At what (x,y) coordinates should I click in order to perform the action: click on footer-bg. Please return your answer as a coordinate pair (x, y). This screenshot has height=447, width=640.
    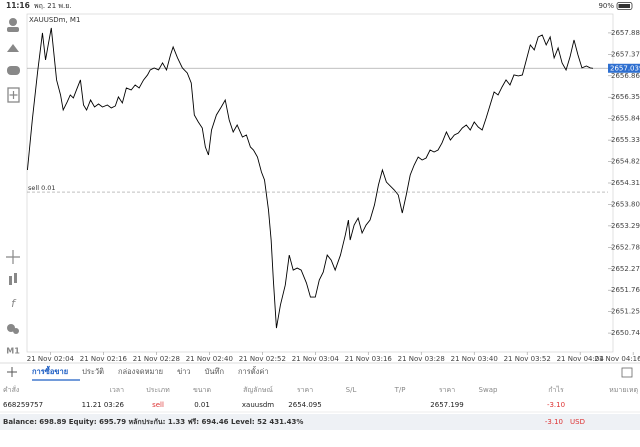
    Looking at the image, I should click on (320, 422).